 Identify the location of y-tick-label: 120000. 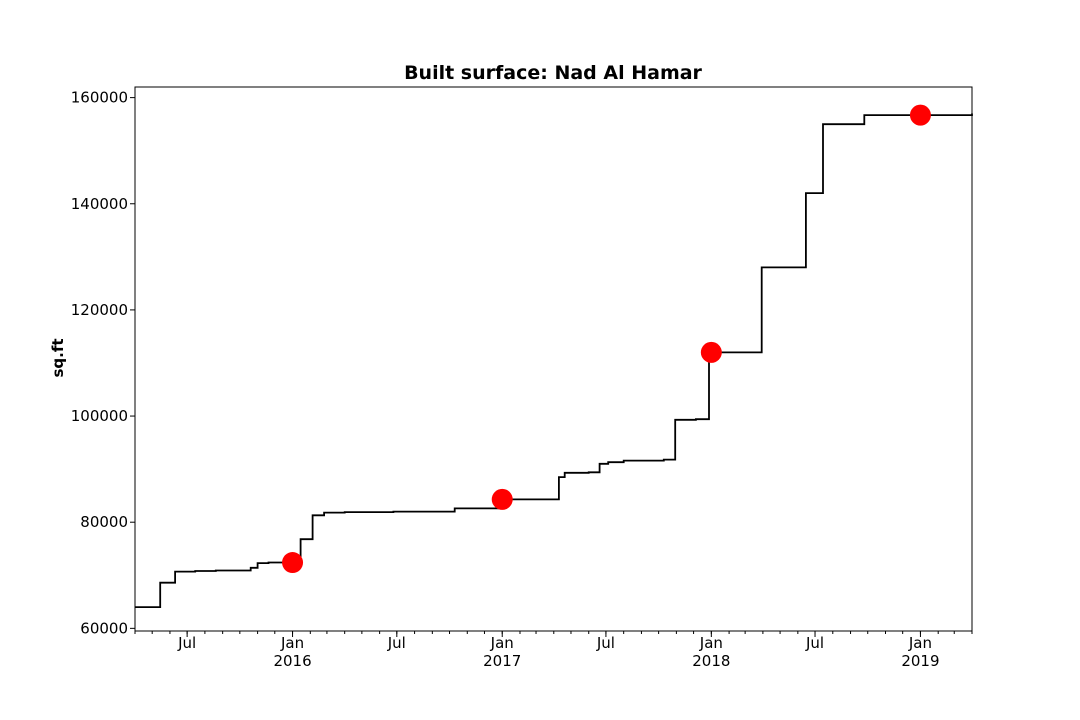
(99, 310).